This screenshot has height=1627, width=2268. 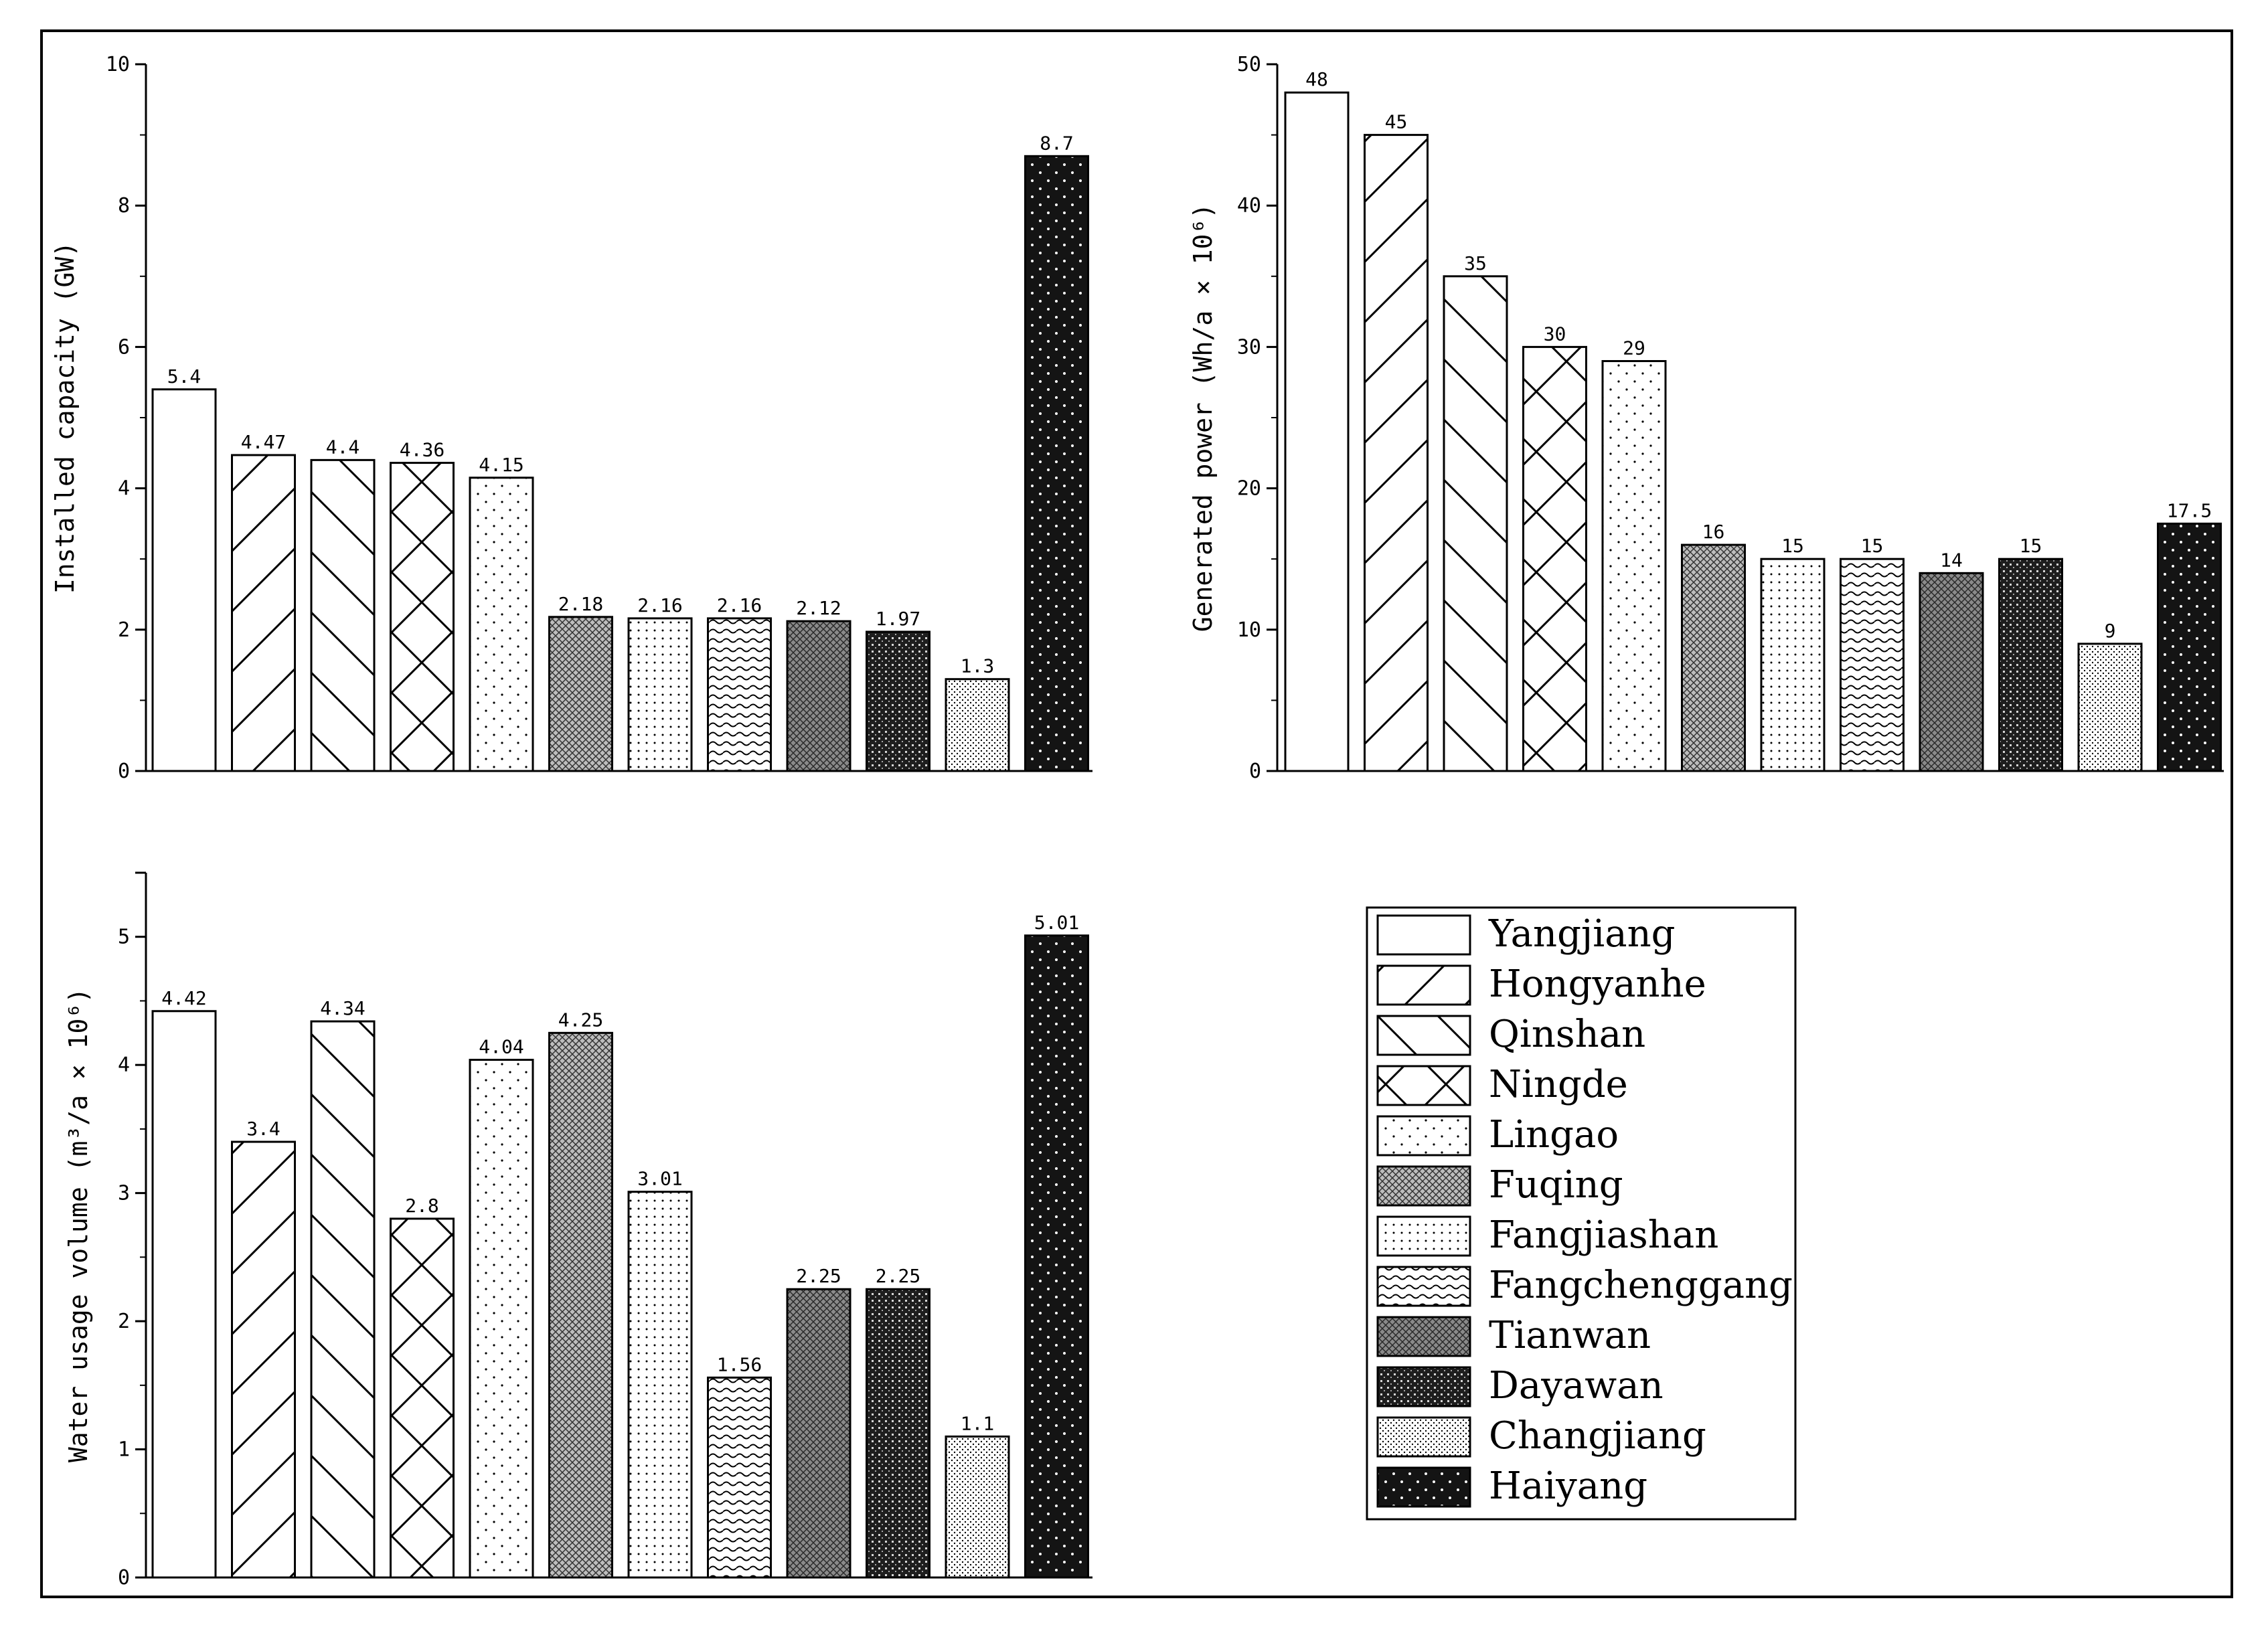 What do you see at coordinates (263, 1129) in the screenshot?
I see `data-label-hongyanhe: 3.4` at bounding box center [263, 1129].